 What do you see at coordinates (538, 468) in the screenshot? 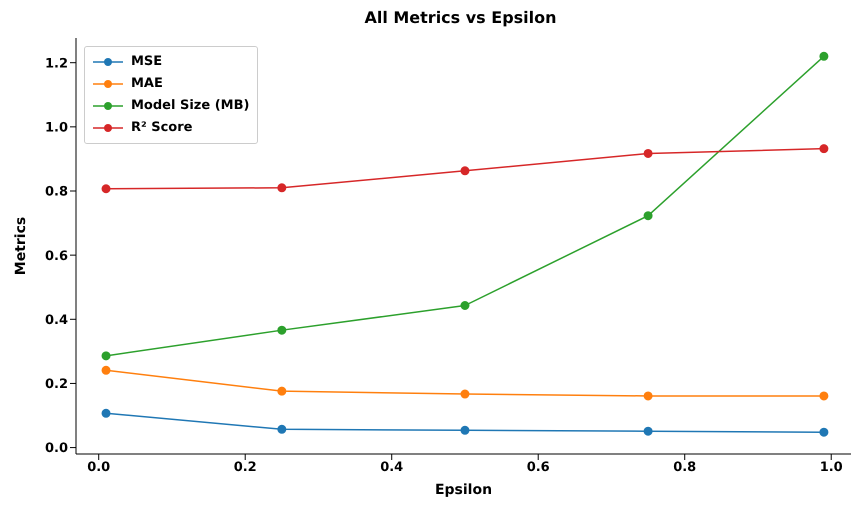
I see `x-tick-label: 0.6` at bounding box center [538, 468].